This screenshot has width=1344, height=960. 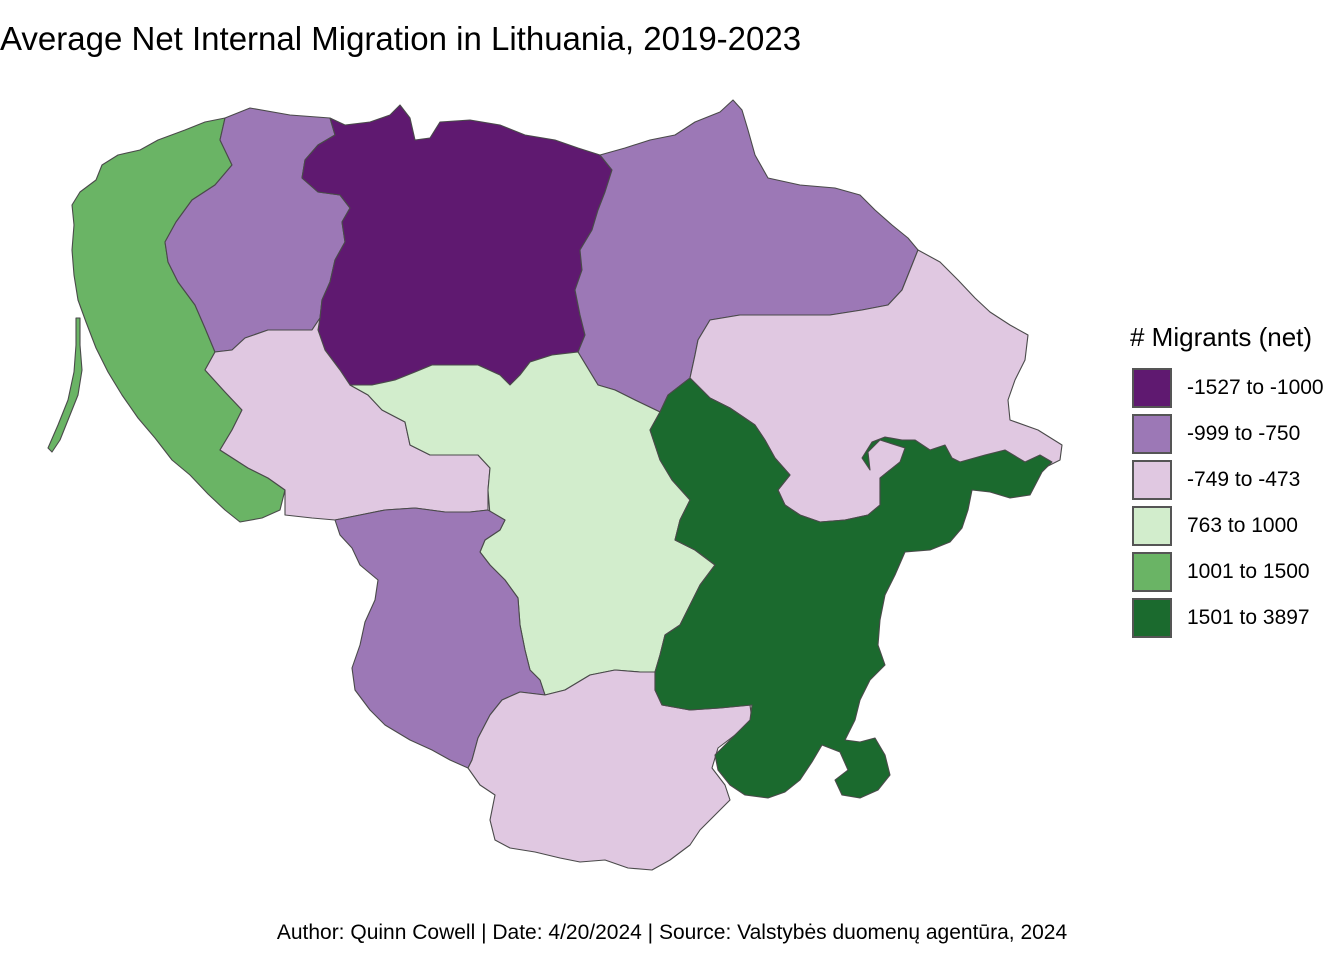 I want to click on legend-item: 763 to 1000, so click(x=1226, y=526).